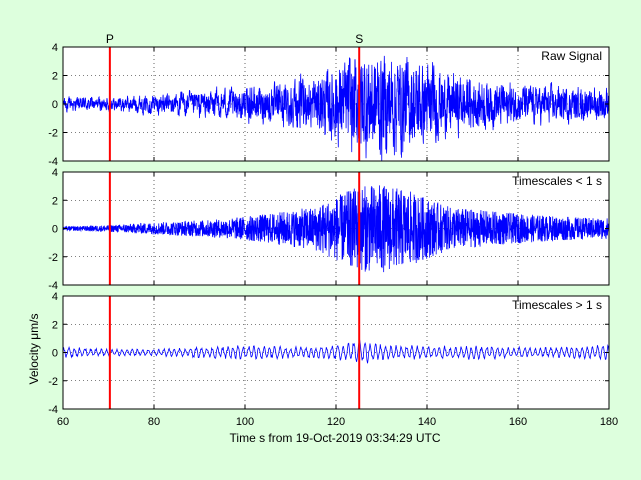 The height and width of the screenshot is (480, 641). Describe the element at coordinates (427, 422) in the screenshot. I see `x-tick-label: 140` at that location.